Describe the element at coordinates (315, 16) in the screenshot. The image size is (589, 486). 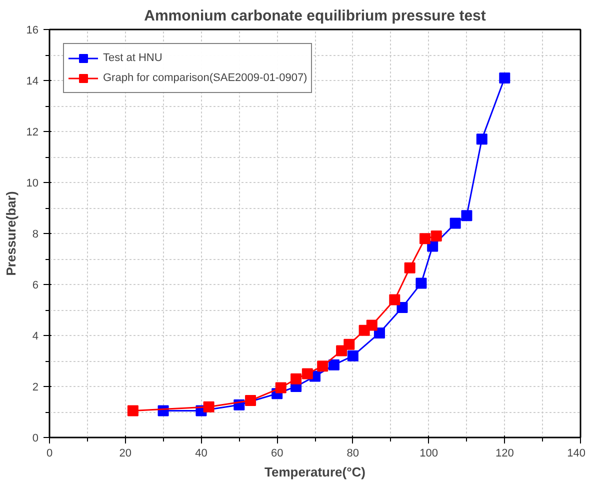
I see `chart-title: Ammonium carbonate equilibrium pressure test` at that location.